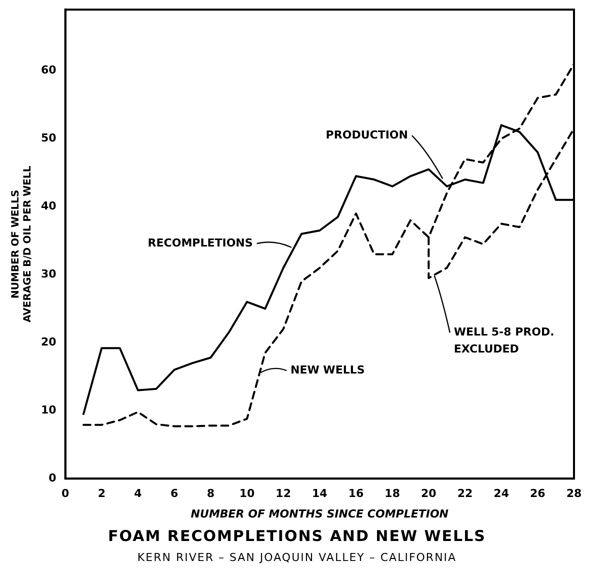 This screenshot has height=581, width=594. What do you see at coordinates (538, 493) in the screenshot?
I see `x-tick-label: 26` at bounding box center [538, 493].